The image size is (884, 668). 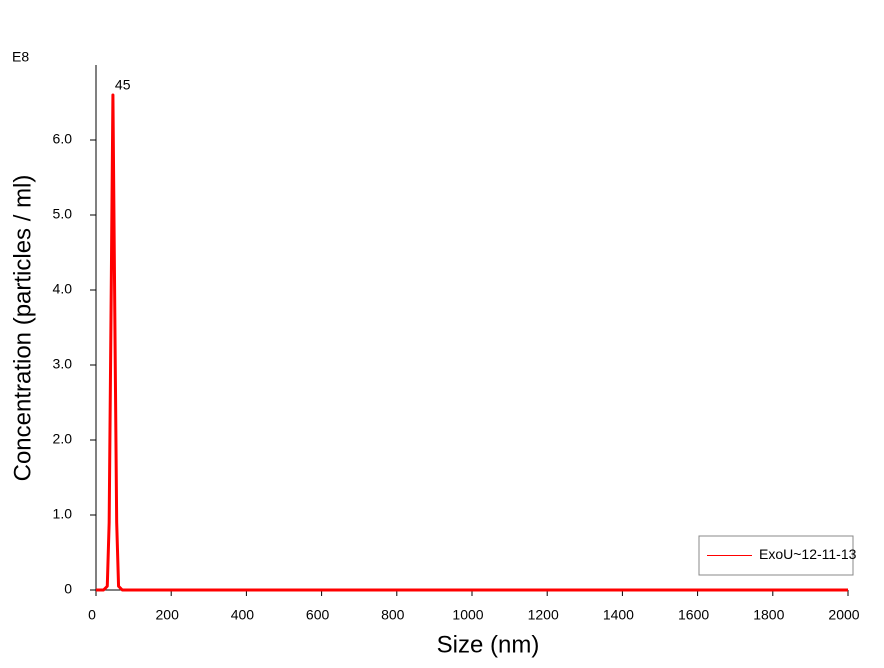 I want to click on annotation: 45, so click(x=123, y=85).